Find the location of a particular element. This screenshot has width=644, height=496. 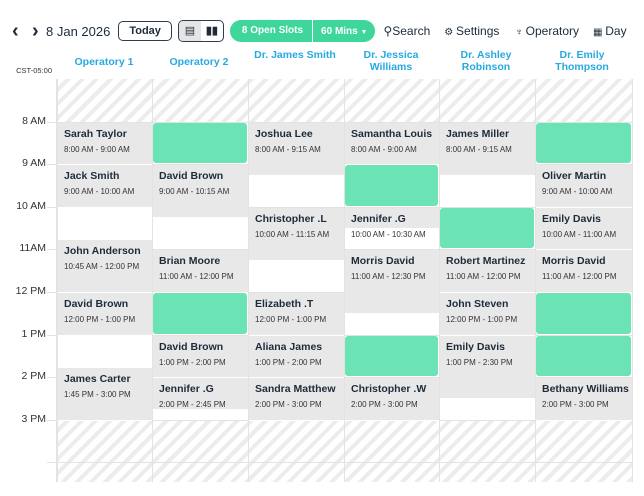

patient-name: Emily Davis is located at coordinates (475, 346).